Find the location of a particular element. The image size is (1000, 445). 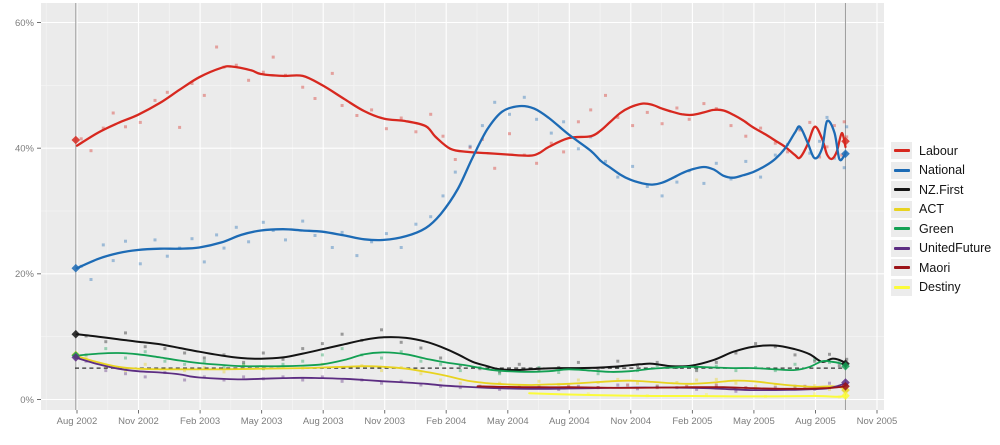

legend-item-unitedfuture: UnitedFuture is located at coordinates (941, 249).